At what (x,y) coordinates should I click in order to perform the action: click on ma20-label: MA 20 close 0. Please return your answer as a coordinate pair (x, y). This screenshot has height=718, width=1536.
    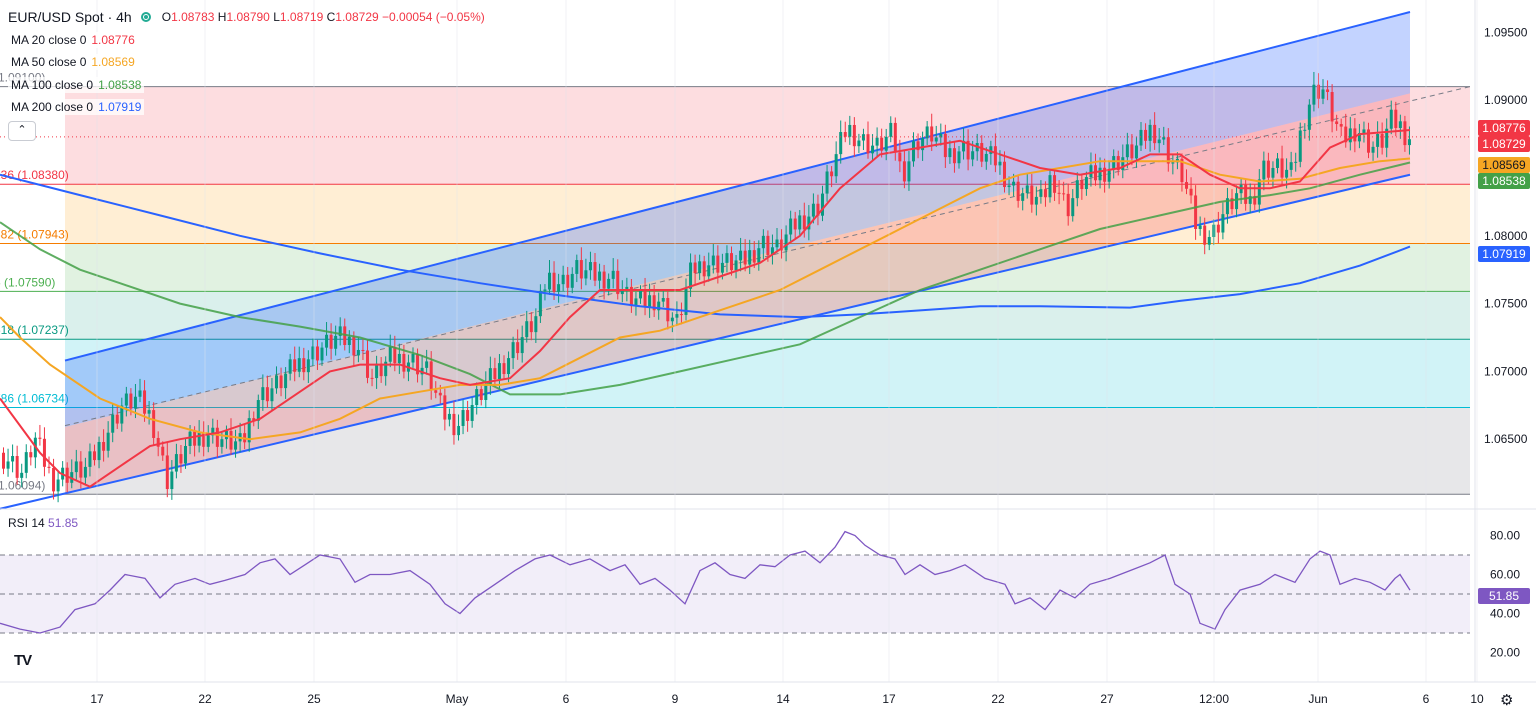
    Looking at the image, I should click on (49, 40).